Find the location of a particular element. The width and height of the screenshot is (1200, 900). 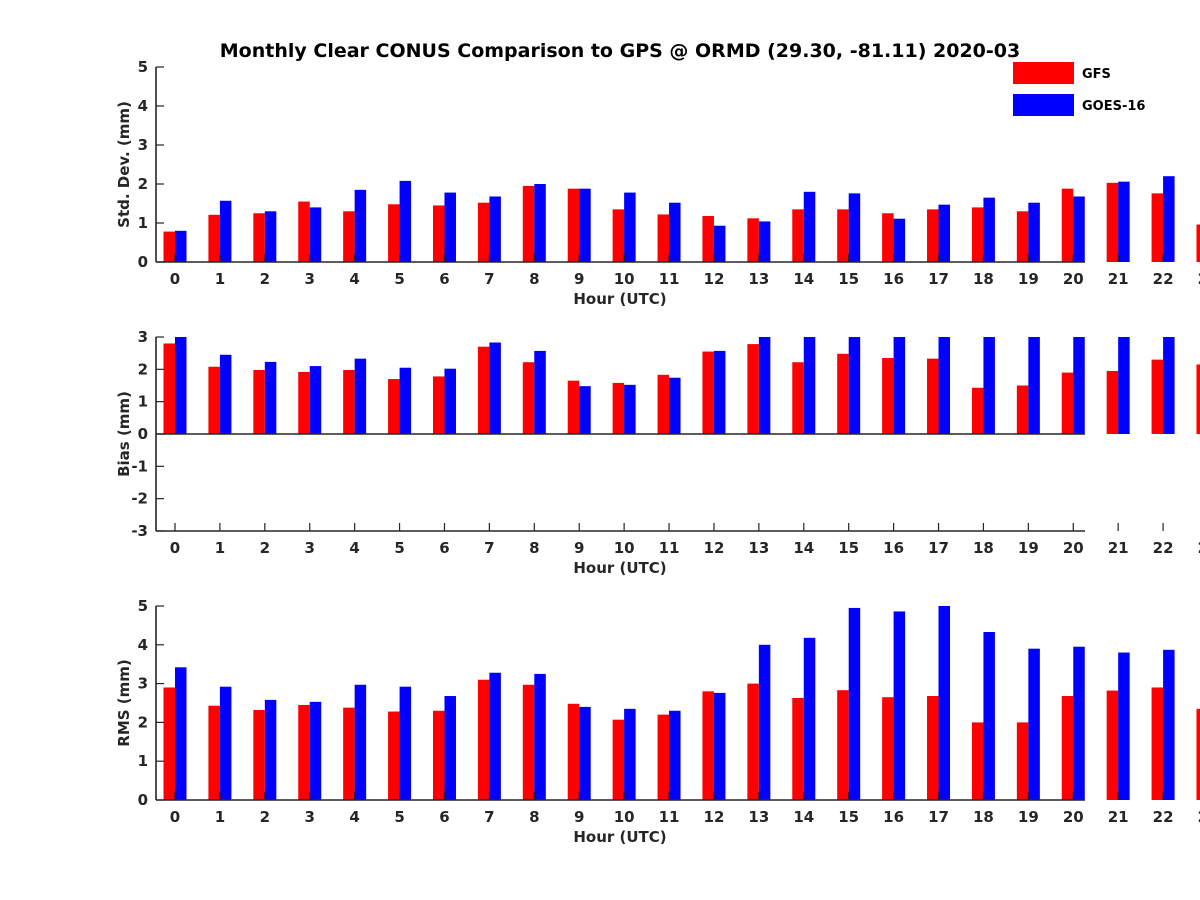

x-tick-label: 3 is located at coordinates (310, 279).